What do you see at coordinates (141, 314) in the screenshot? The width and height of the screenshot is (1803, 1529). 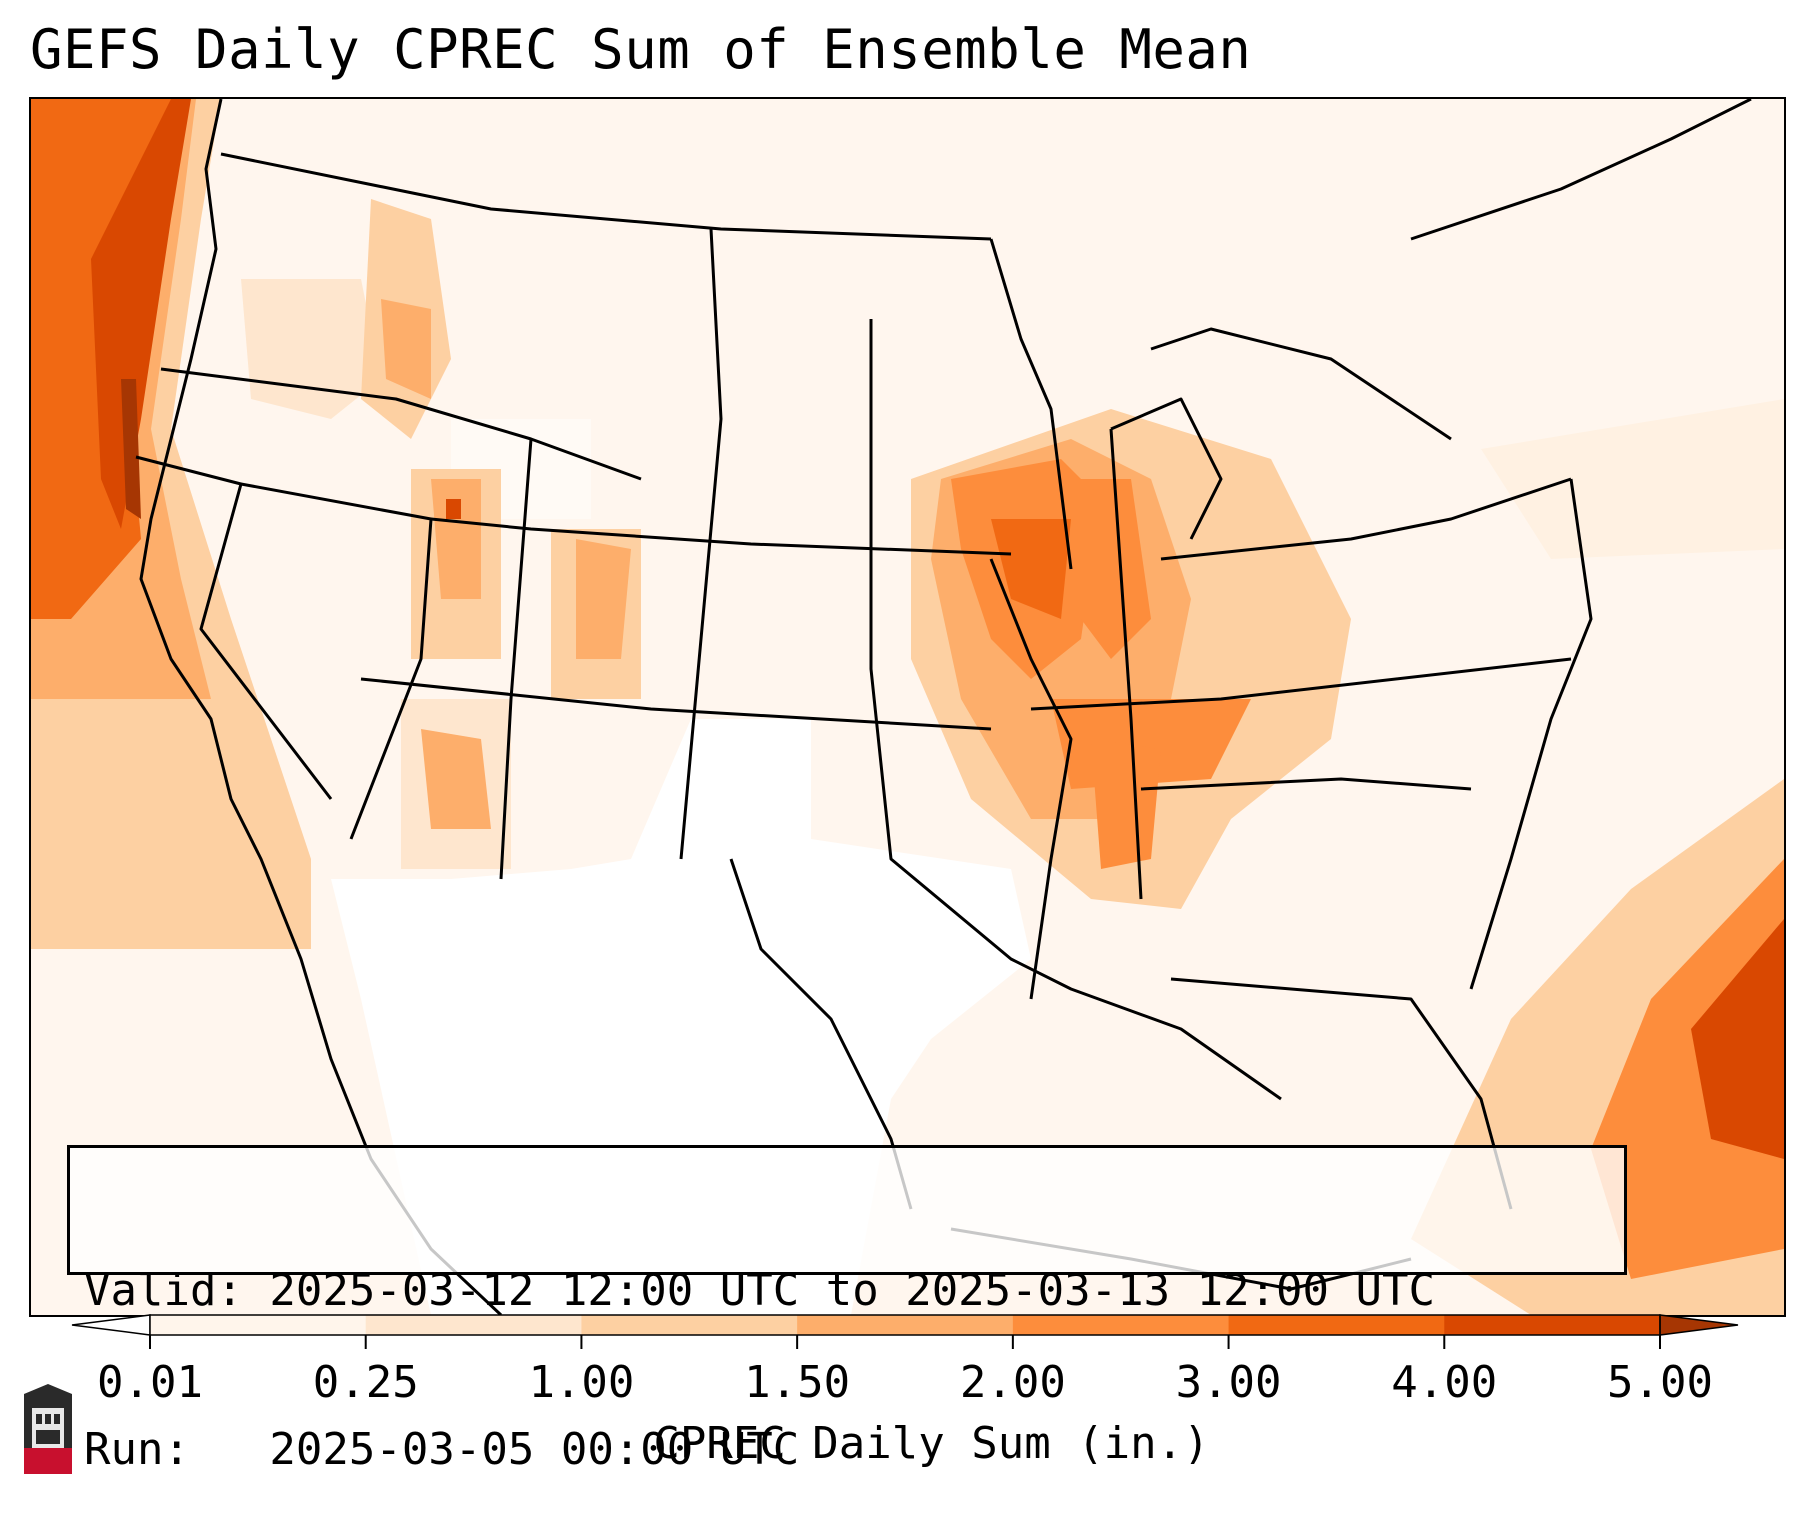 I see `pacific-precip-band-max` at bounding box center [141, 314].